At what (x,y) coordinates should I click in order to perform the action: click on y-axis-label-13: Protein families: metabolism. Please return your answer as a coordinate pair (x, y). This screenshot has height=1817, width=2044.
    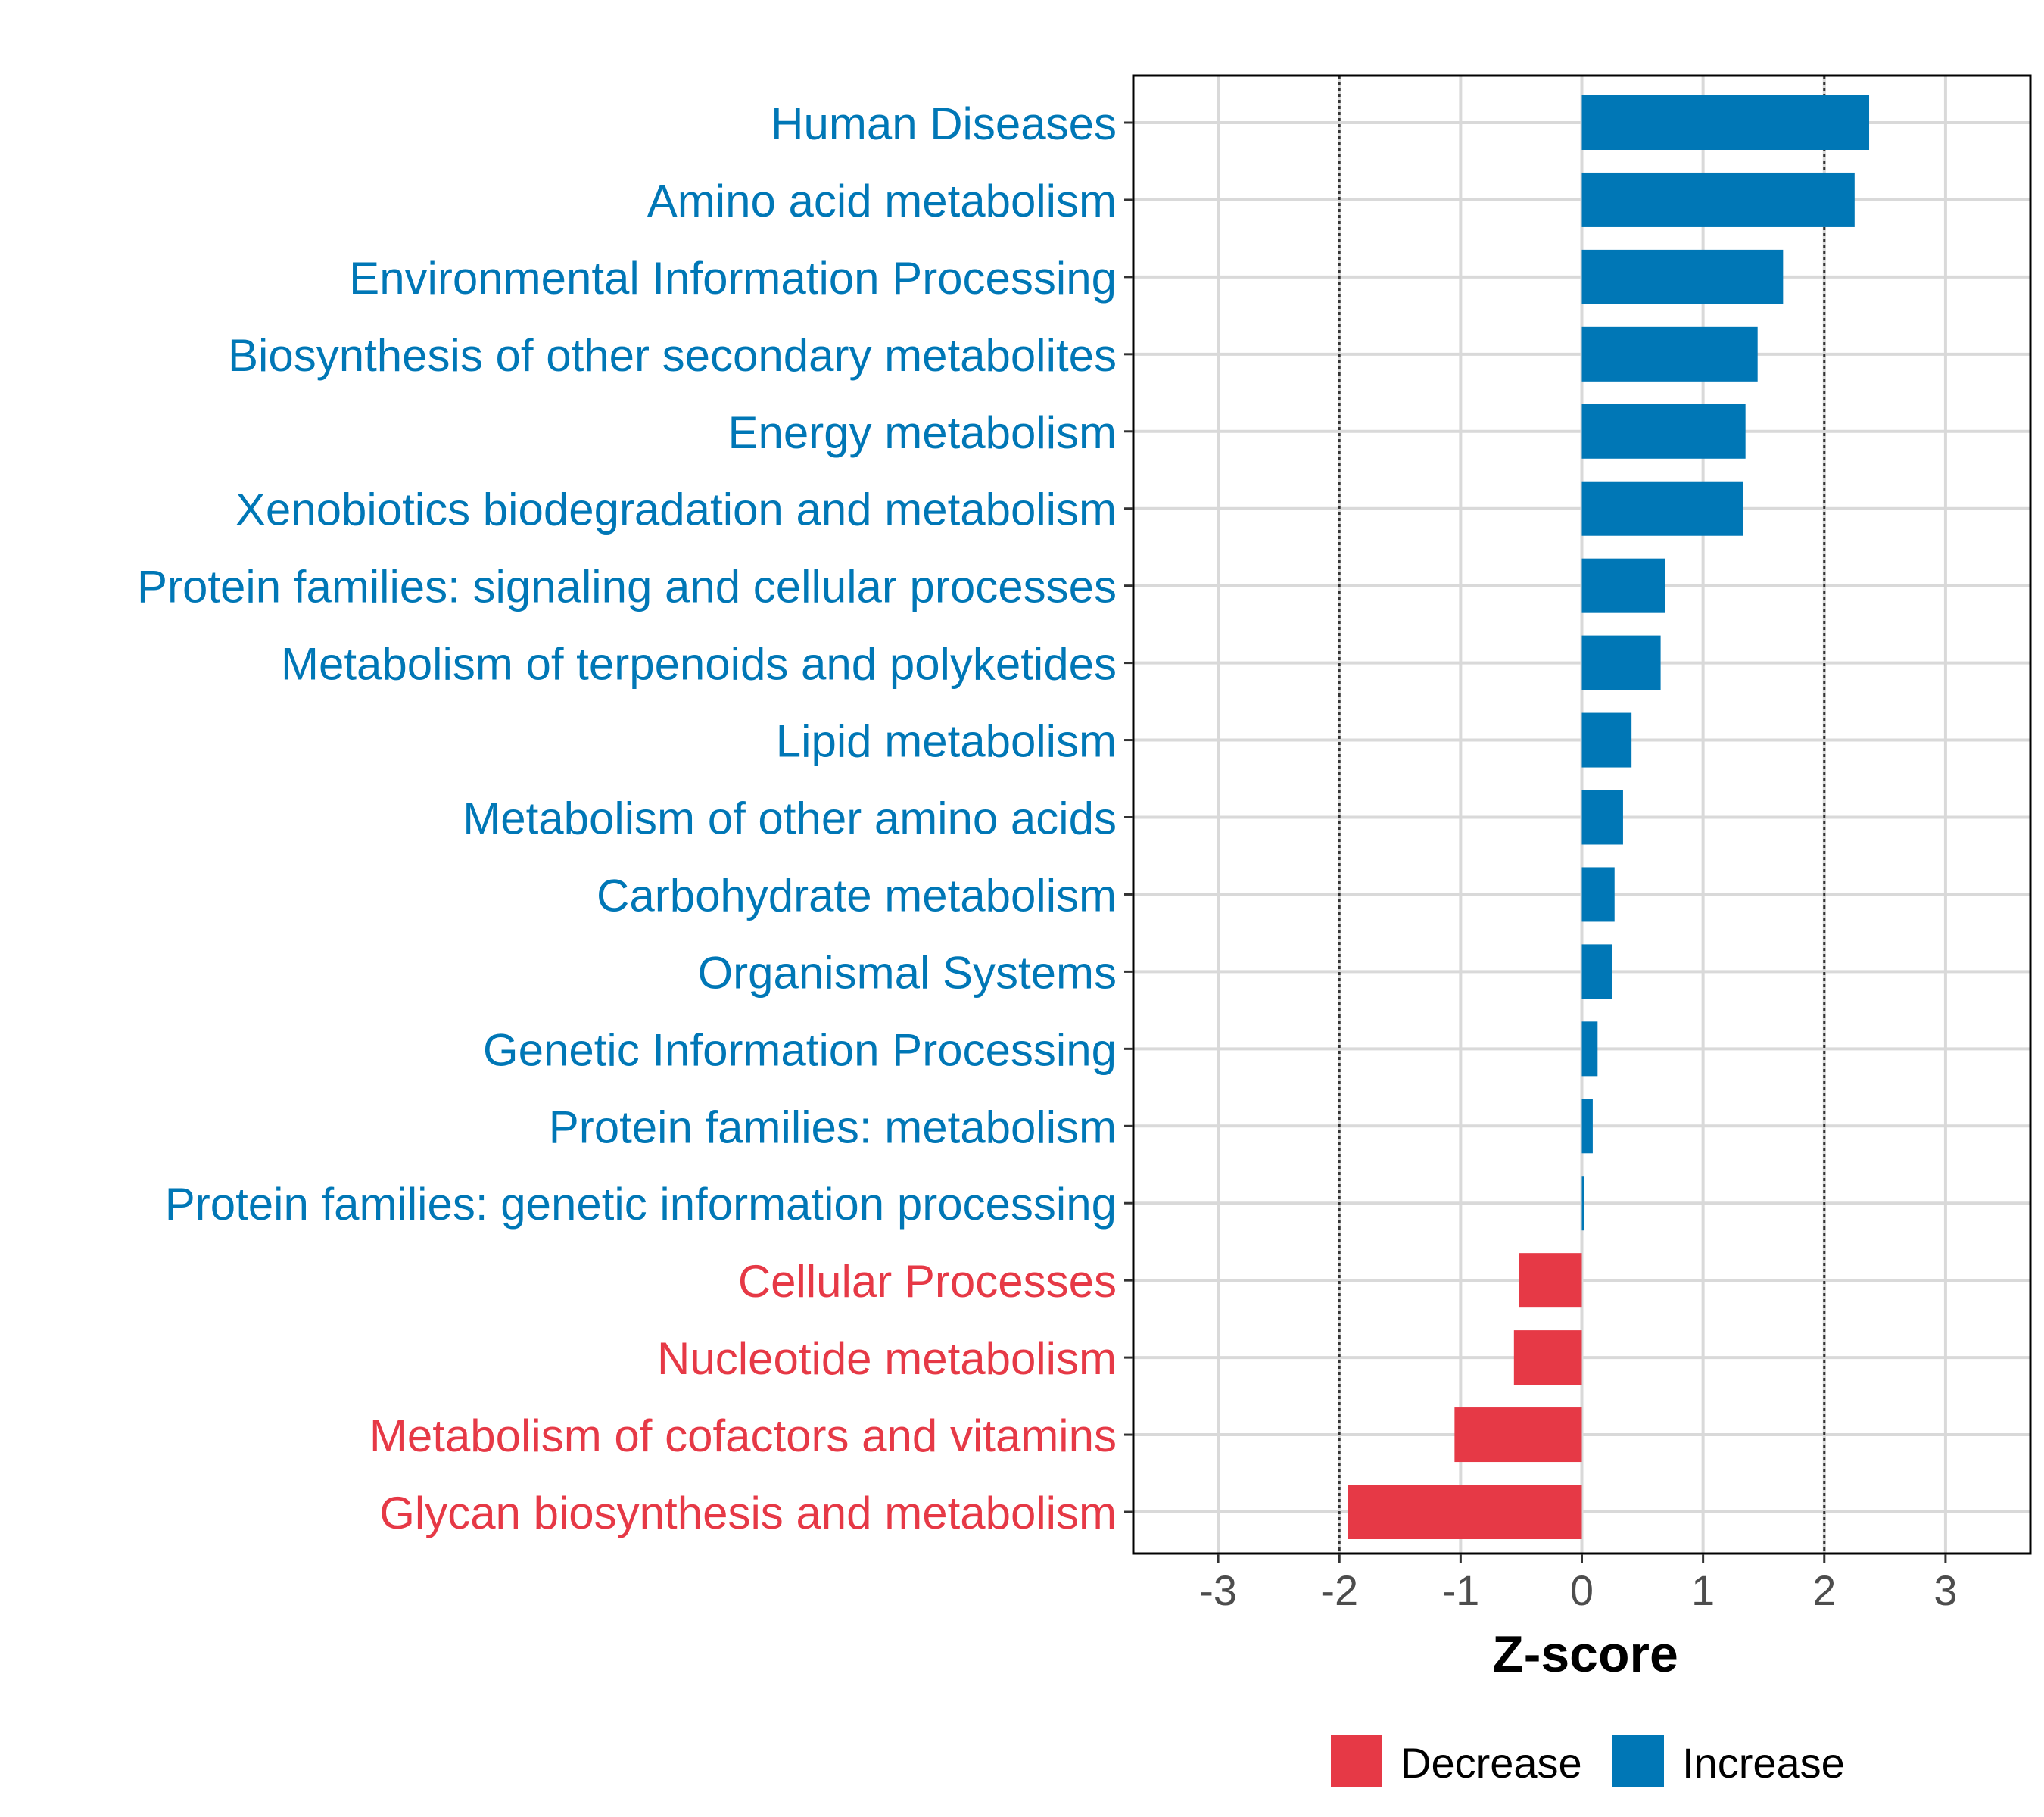
    Looking at the image, I should click on (833, 1127).